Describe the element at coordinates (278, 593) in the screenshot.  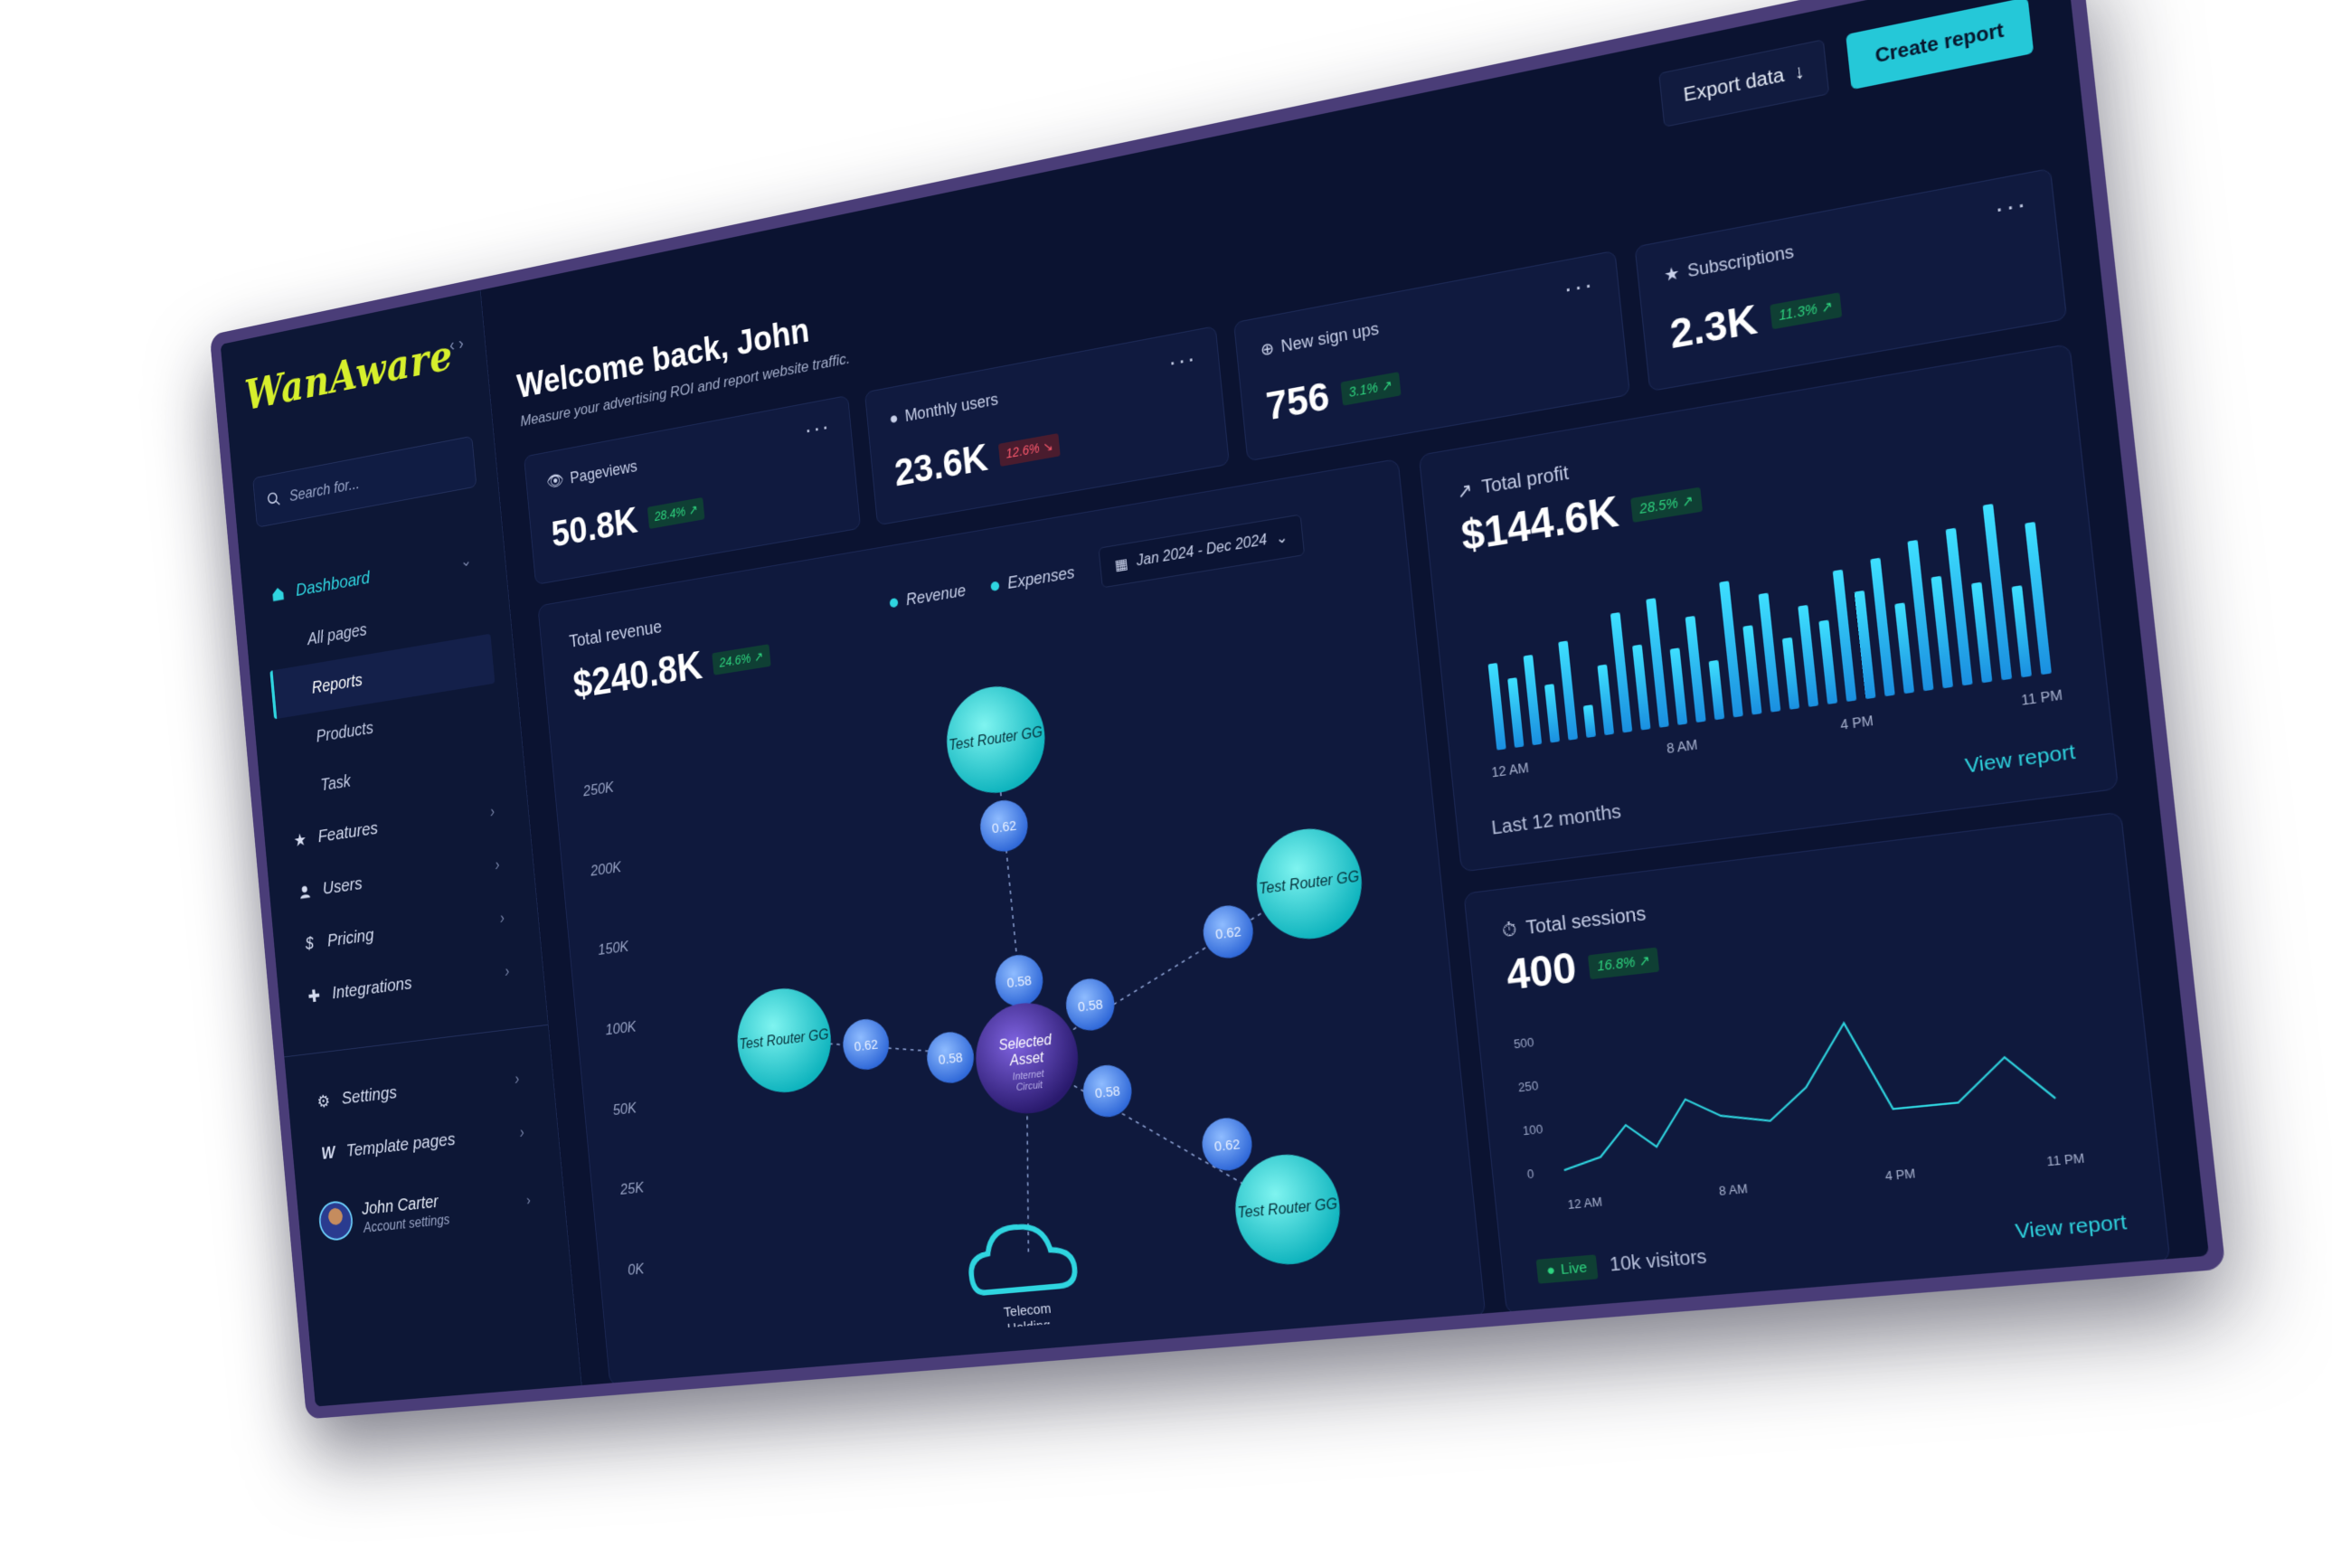
I see `home-icon` at that location.